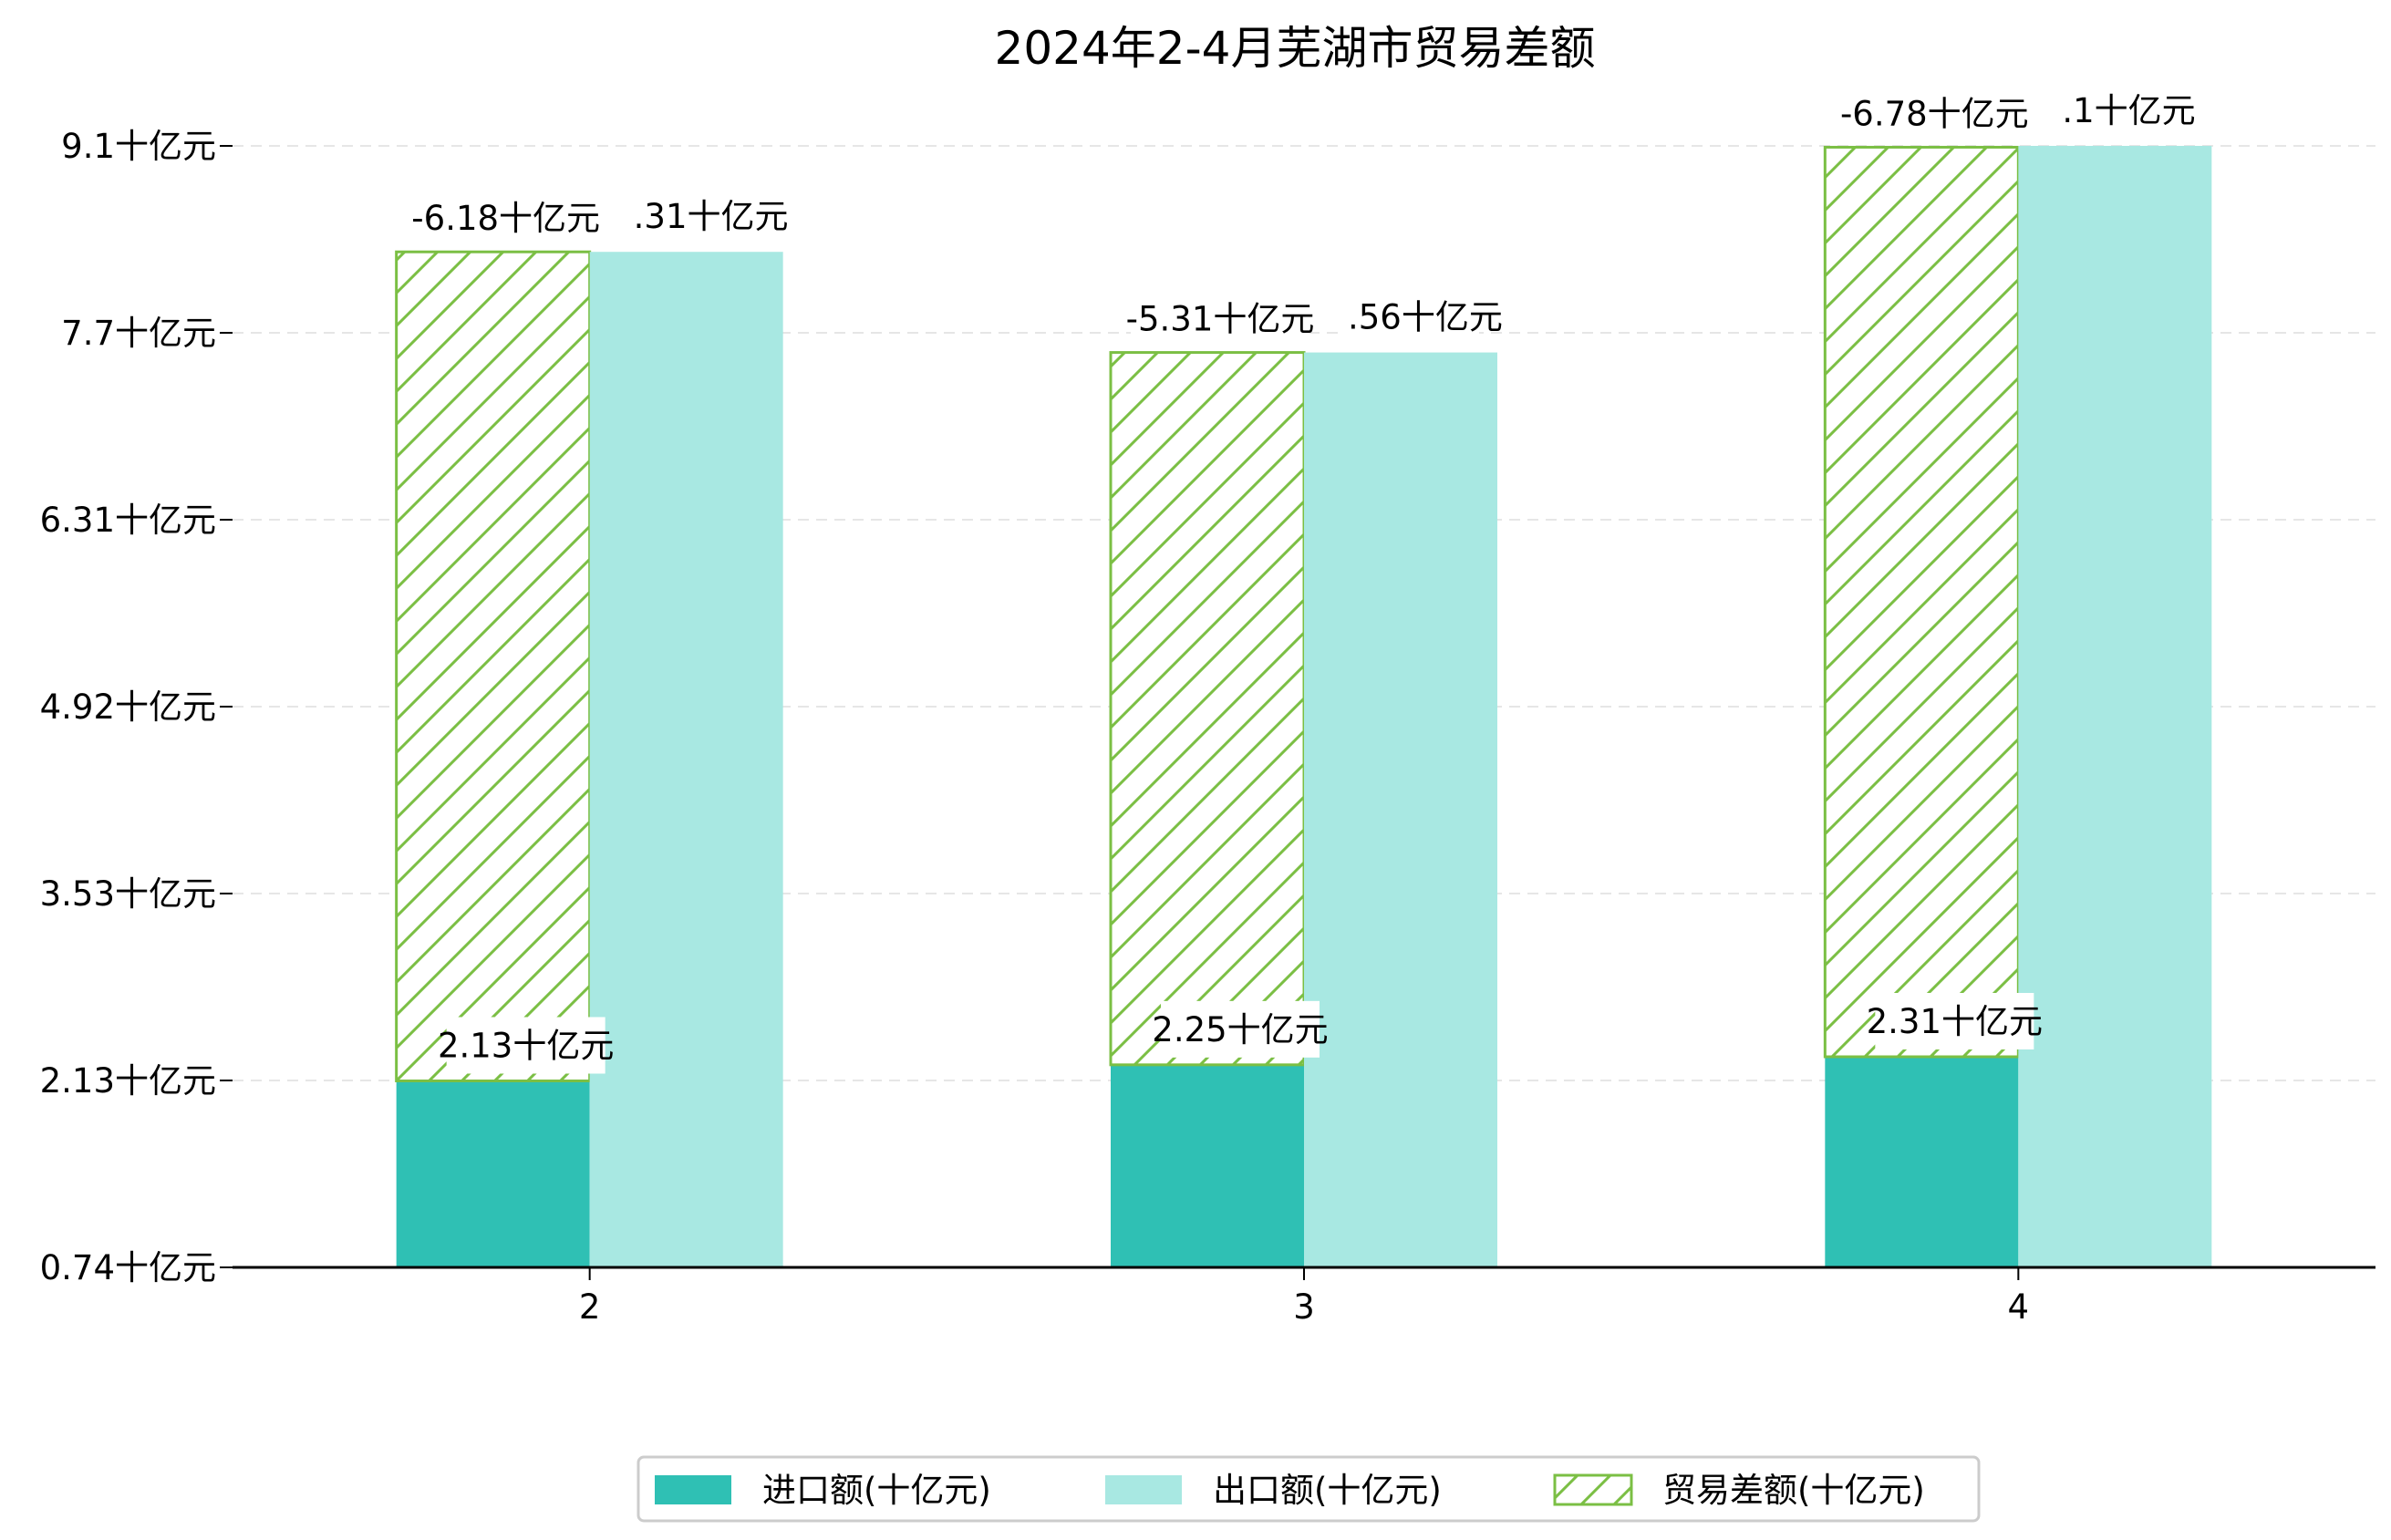 Image resolution: width=2391 pixels, height=1540 pixels. I want to click on import-data-label-text: 2.25十亿元, so click(1240, 1029).